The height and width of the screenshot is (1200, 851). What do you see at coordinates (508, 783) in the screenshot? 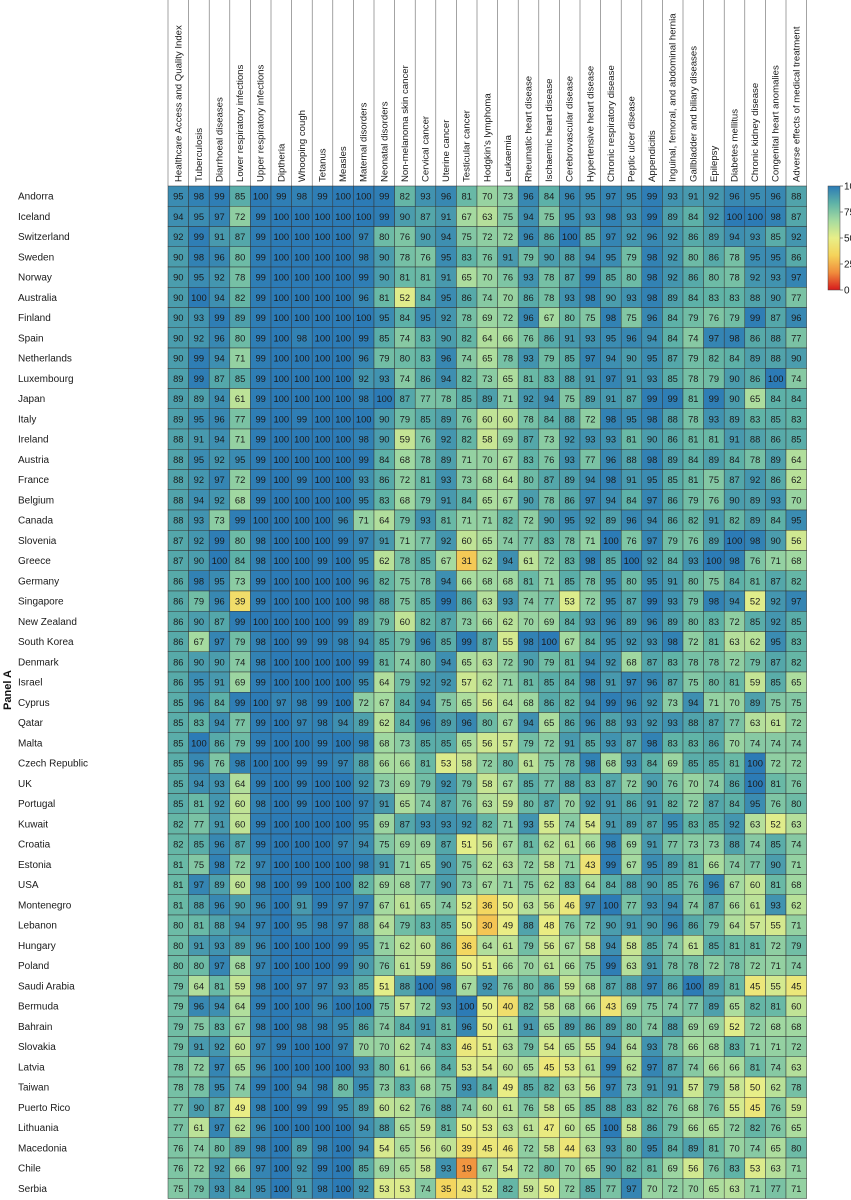
I see `cell-value: 67` at bounding box center [508, 783].